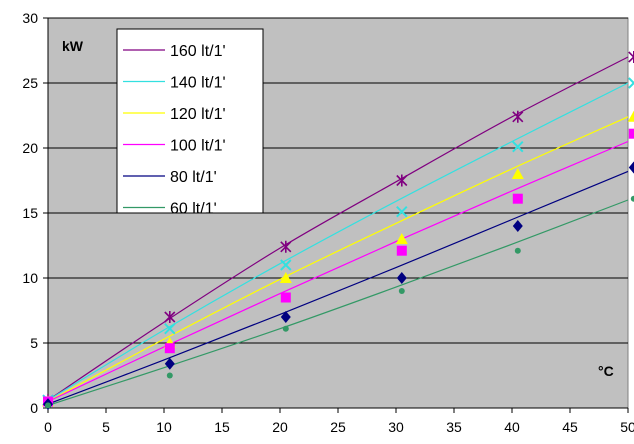 The width and height of the screenshot is (634, 444). I want to click on y-tick-label: 20, so click(30, 148).